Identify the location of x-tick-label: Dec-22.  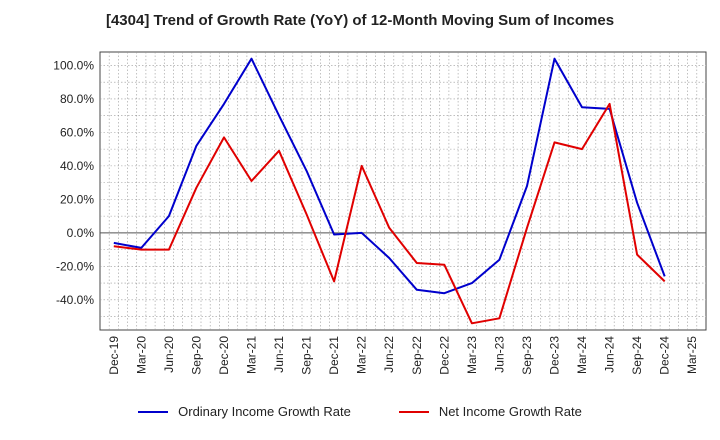
(444, 355).